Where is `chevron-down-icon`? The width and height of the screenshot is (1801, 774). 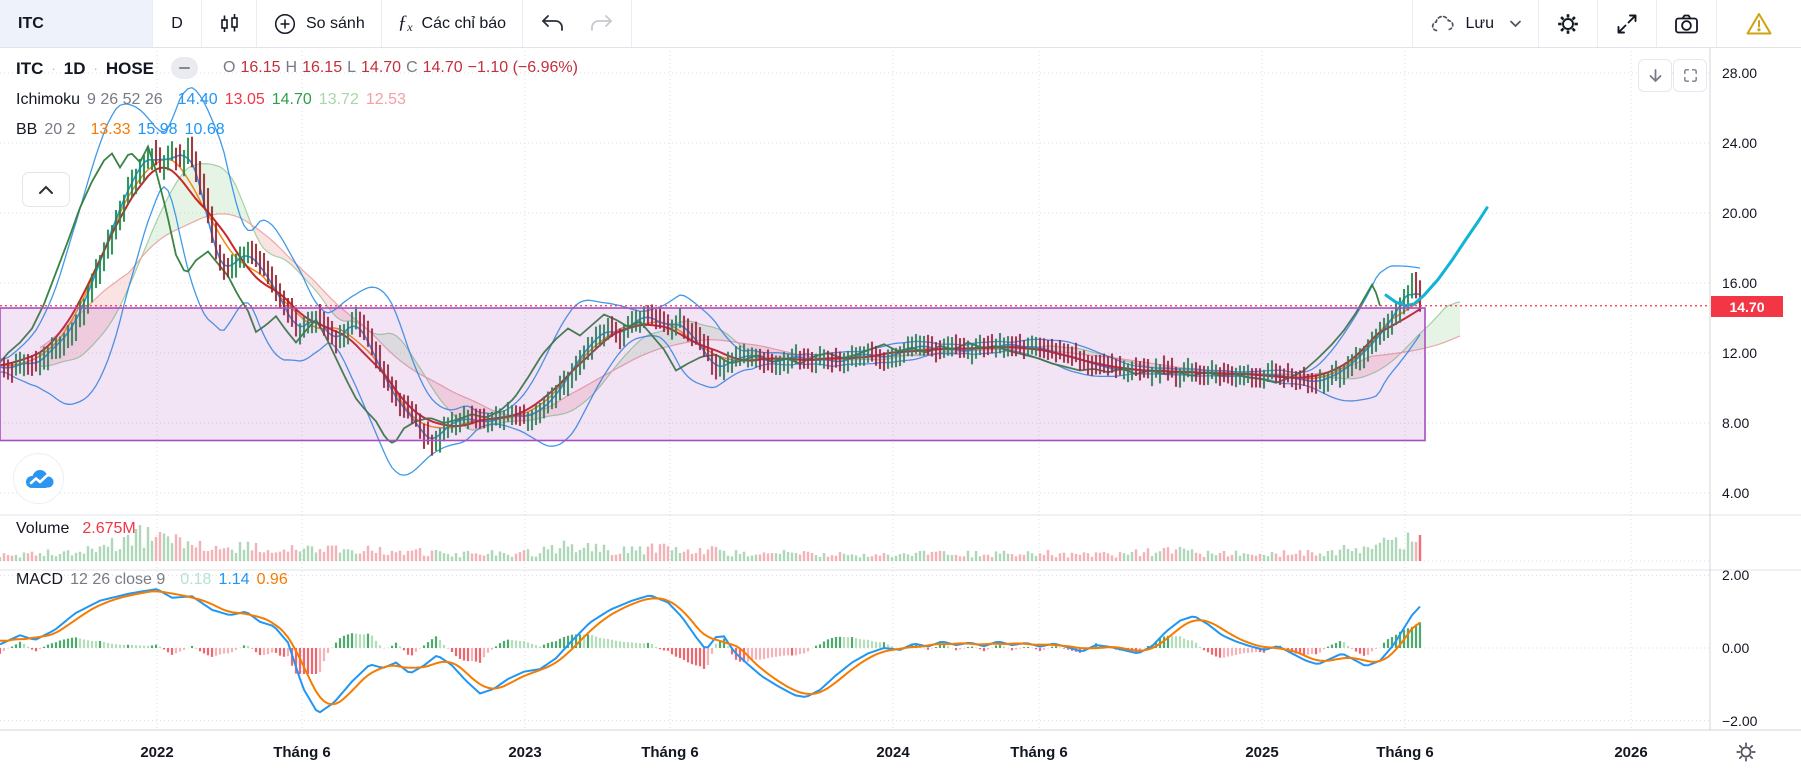
chevron-down-icon is located at coordinates (1515, 23).